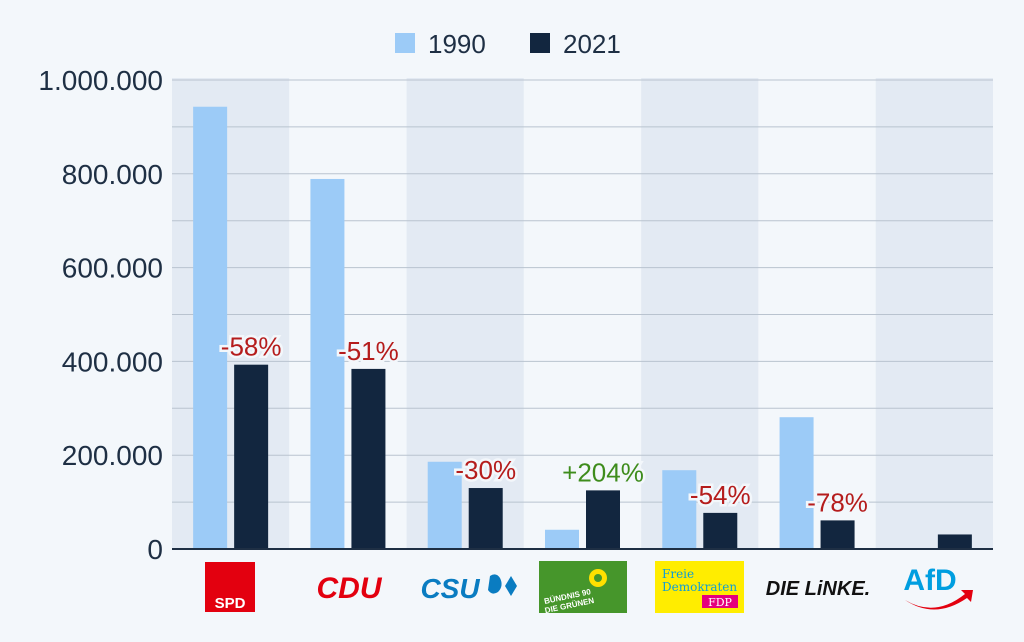 Image resolution: width=1024 pixels, height=642 pixels. I want to click on csu-logo: CSU, so click(468, 588).